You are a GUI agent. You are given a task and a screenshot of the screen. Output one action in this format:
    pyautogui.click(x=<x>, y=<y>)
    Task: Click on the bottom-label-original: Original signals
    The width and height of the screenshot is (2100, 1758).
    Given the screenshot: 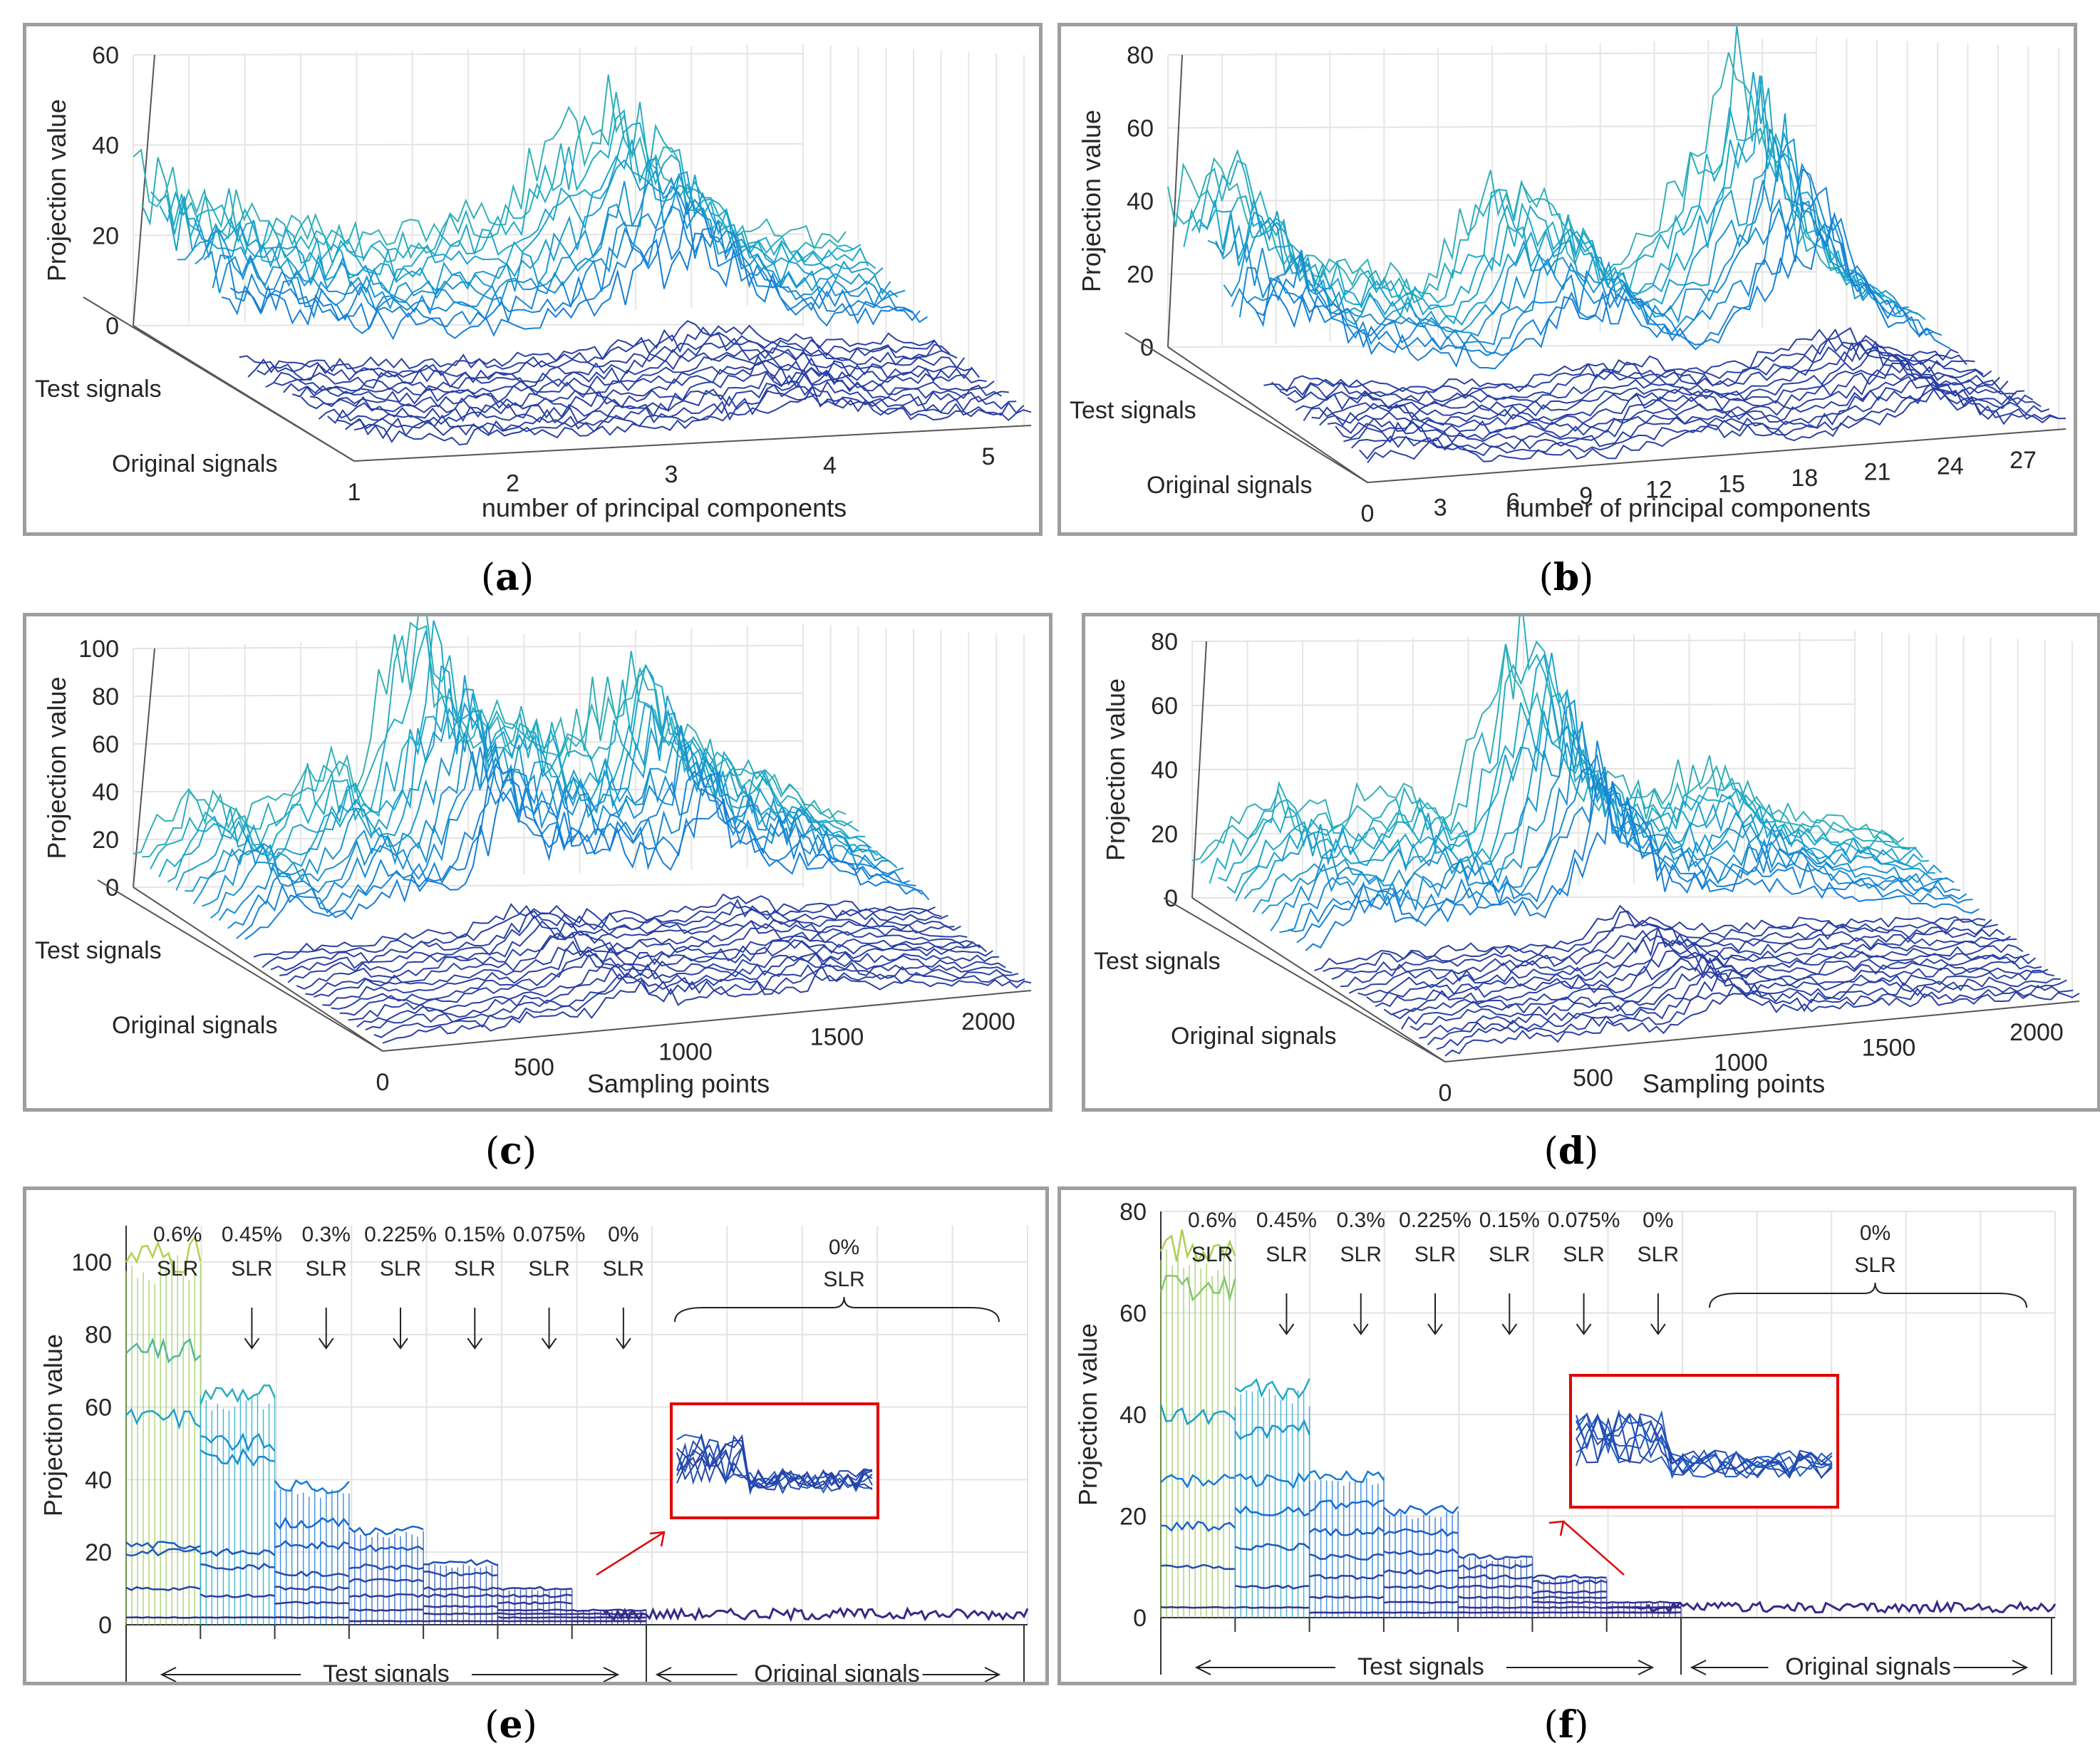 What is the action you would take?
    pyautogui.click(x=1867, y=1667)
    